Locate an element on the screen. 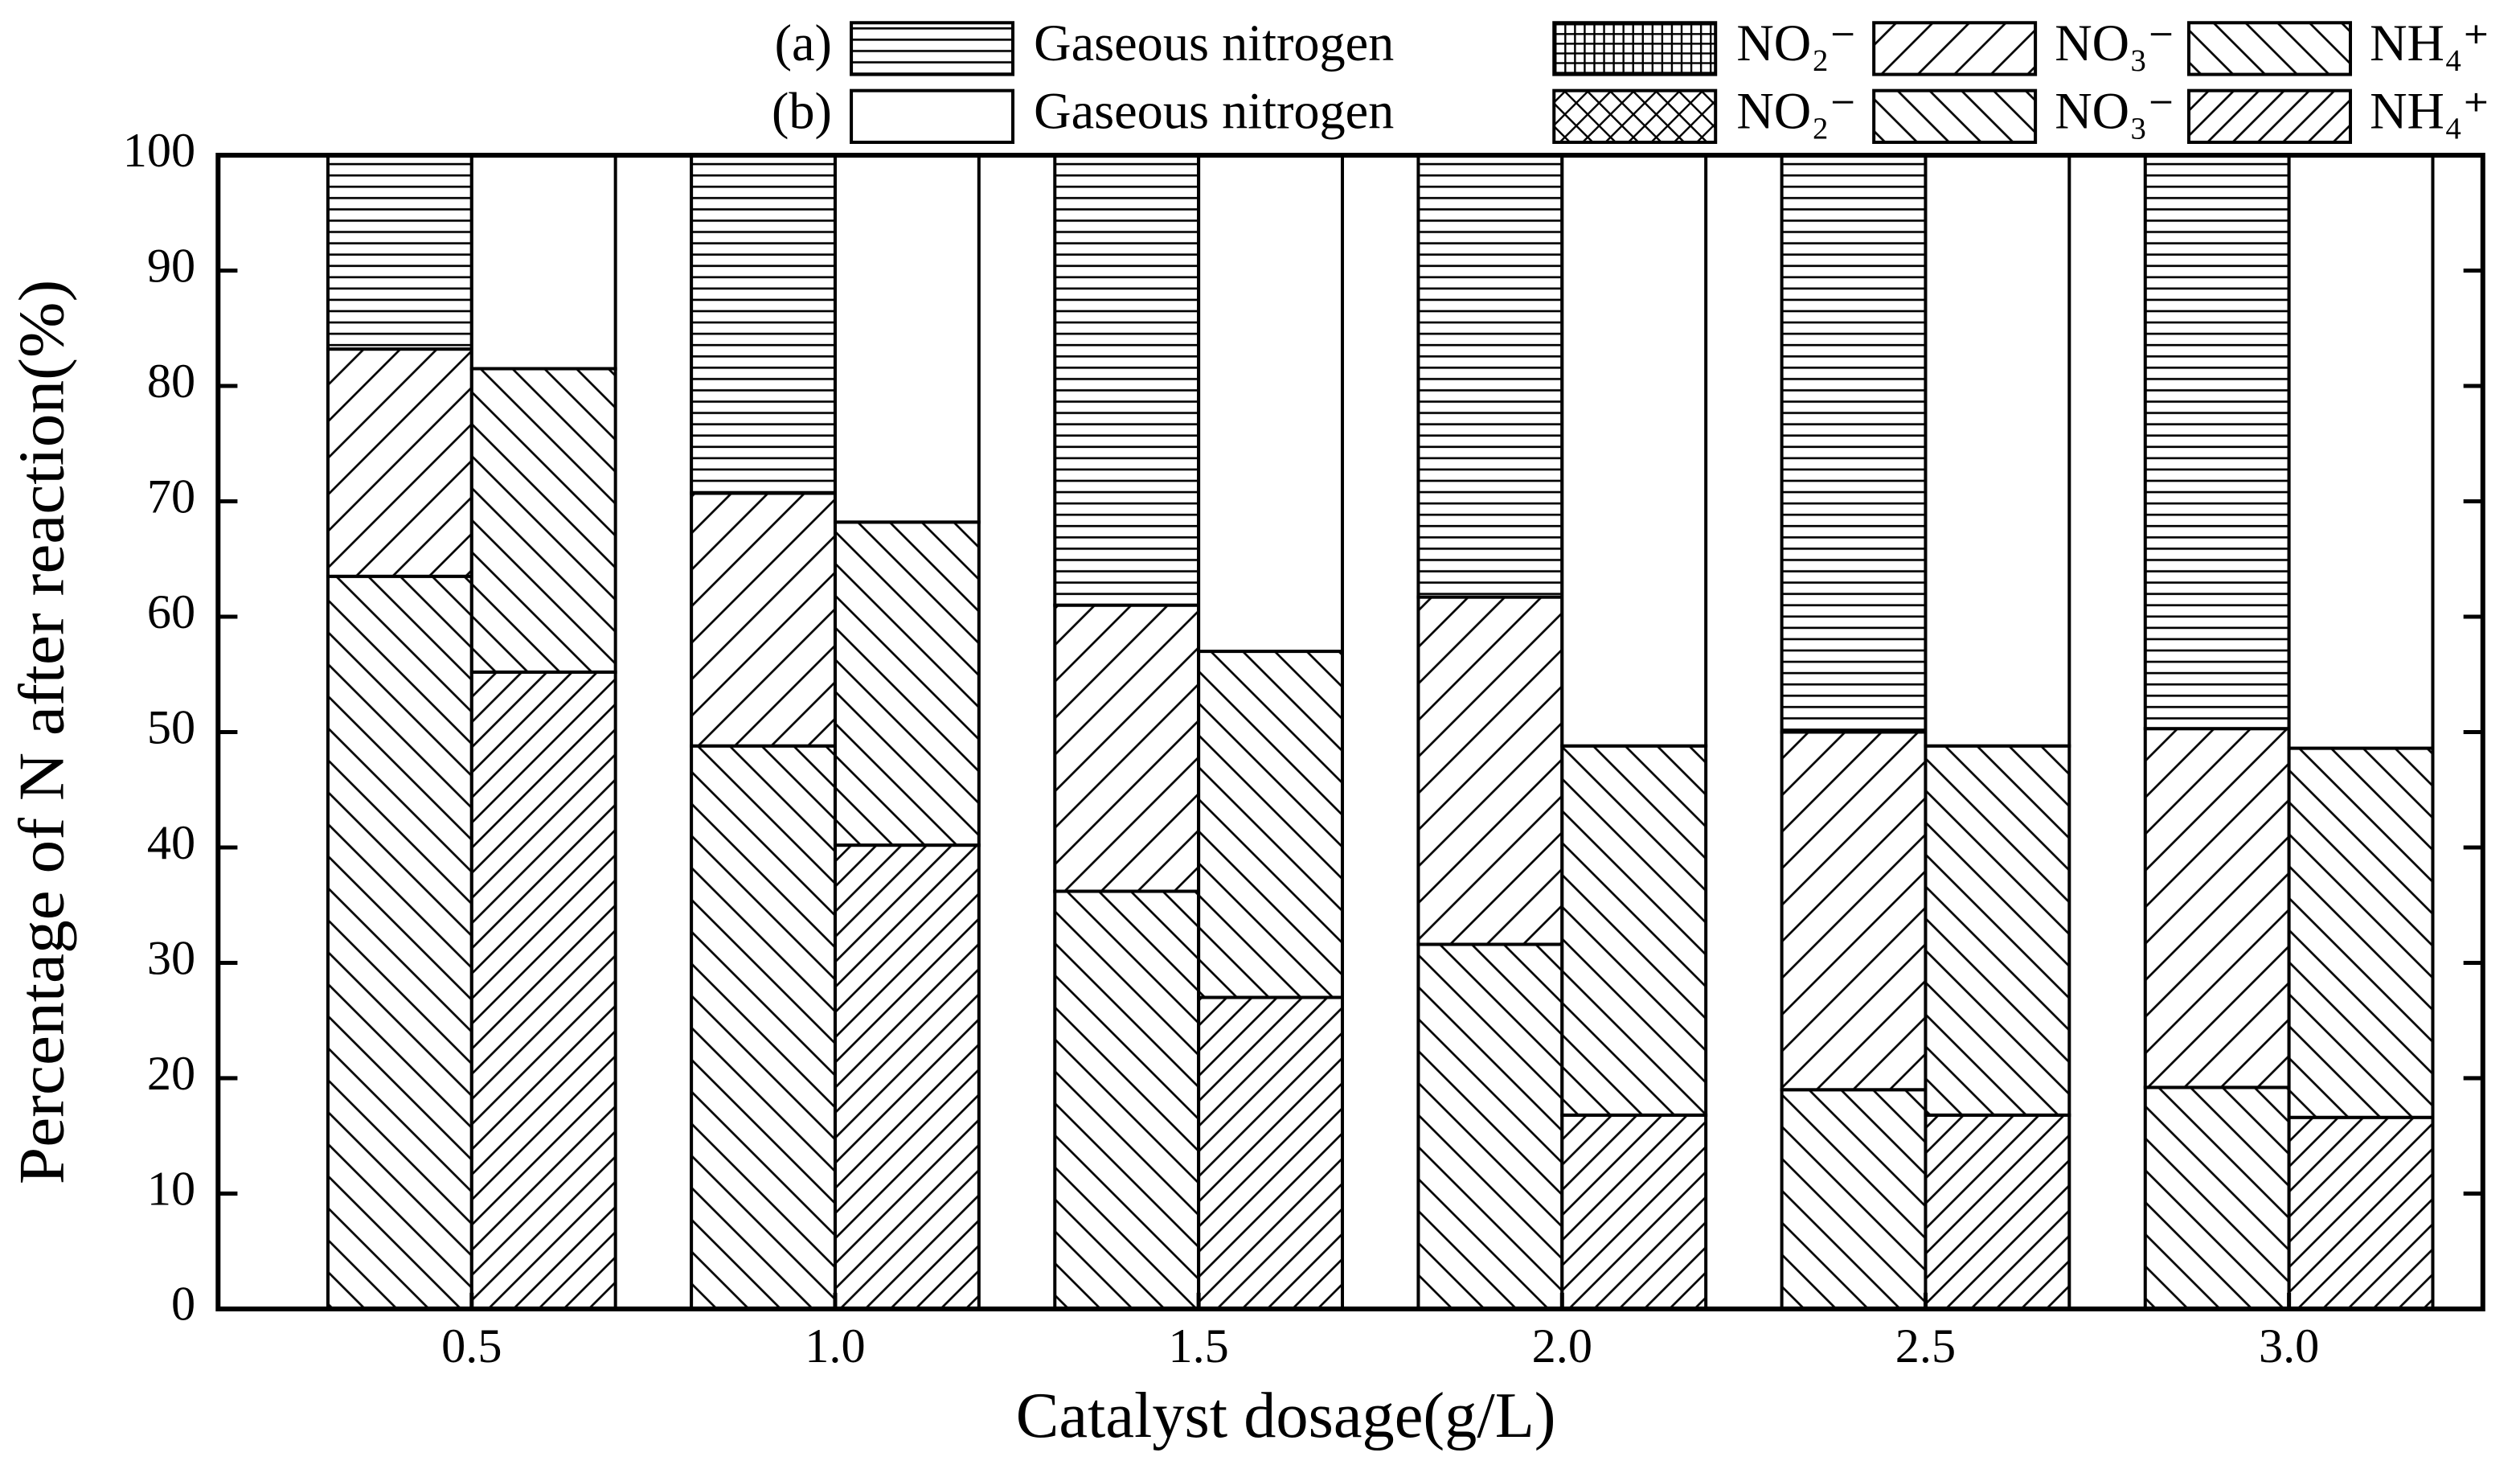 This screenshot has height=1469, width=2520. x-tick-label: 2.0 is located at coordinates (1562, 1346).